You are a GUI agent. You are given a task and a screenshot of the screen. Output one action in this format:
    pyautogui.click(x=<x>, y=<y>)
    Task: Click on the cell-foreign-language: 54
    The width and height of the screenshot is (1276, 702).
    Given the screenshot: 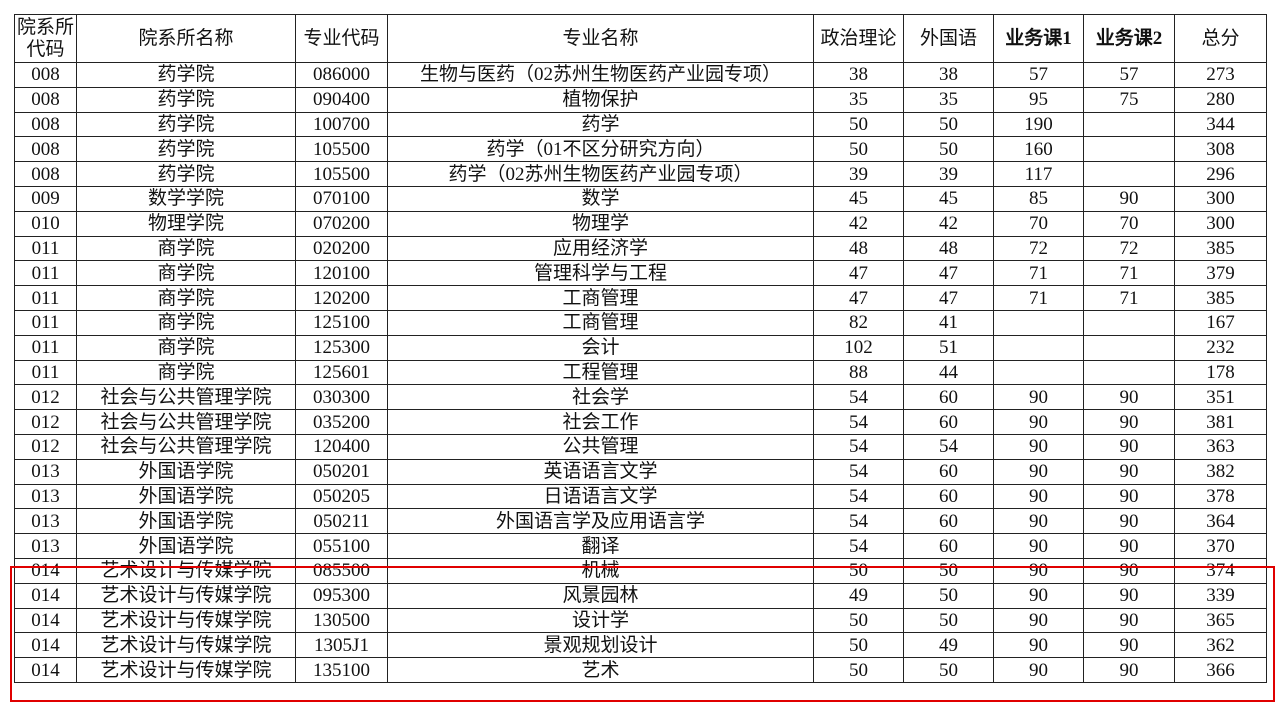 What is the action you would take?
    pyautogui.click(x=948, y=446)
    